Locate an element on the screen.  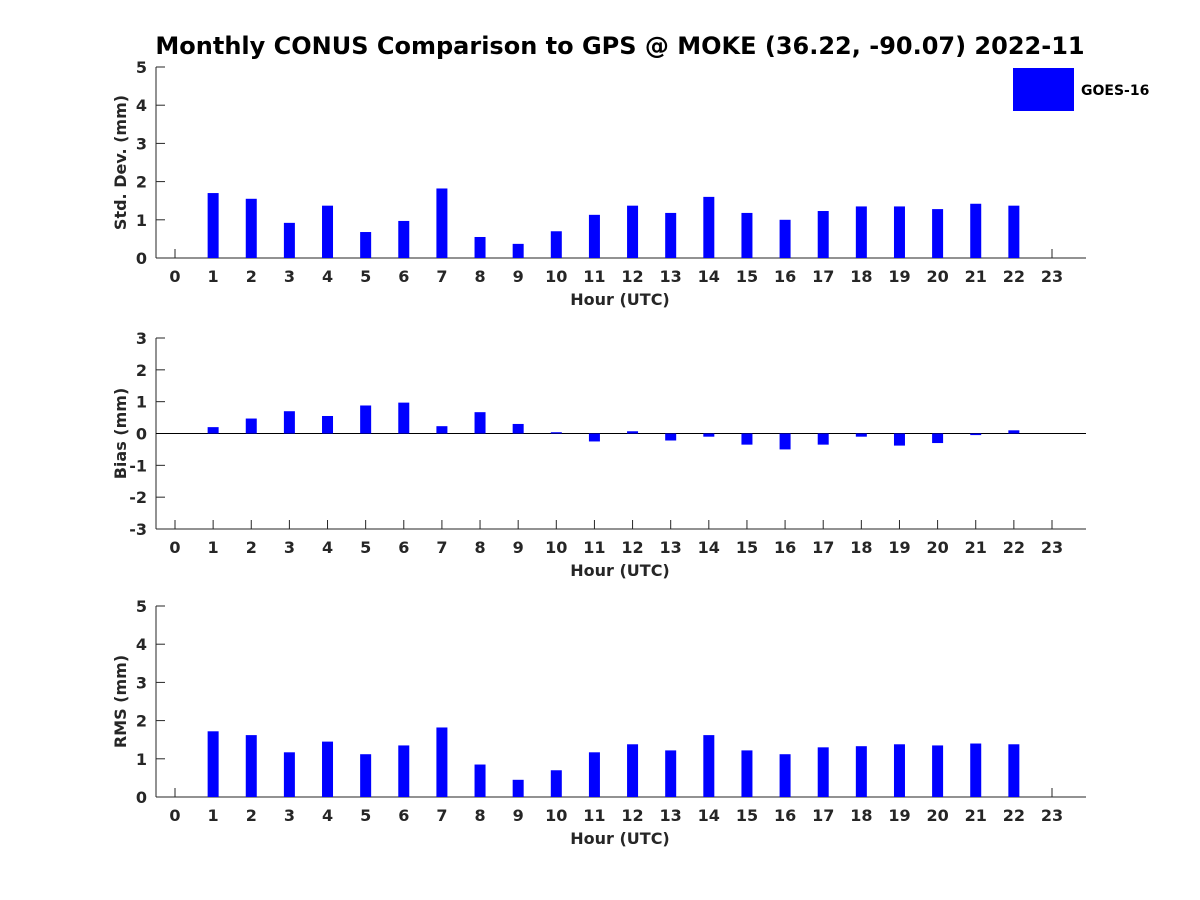
panel-2-x-tick-label: 19 is located at coordinates (899, 547).